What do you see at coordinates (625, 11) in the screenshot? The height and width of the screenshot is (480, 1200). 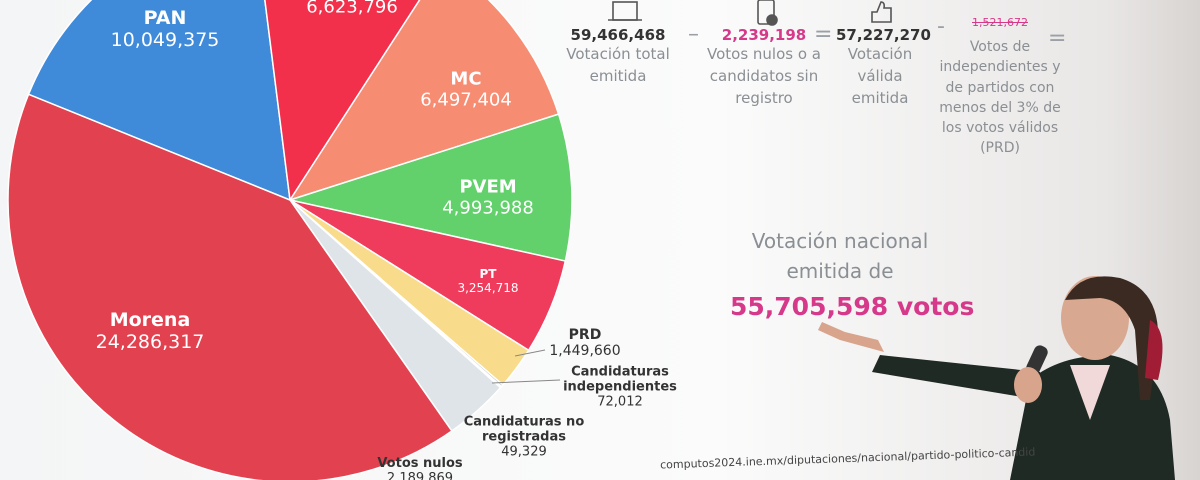 I see `ballot-icon` at bounding box center [625, 11].